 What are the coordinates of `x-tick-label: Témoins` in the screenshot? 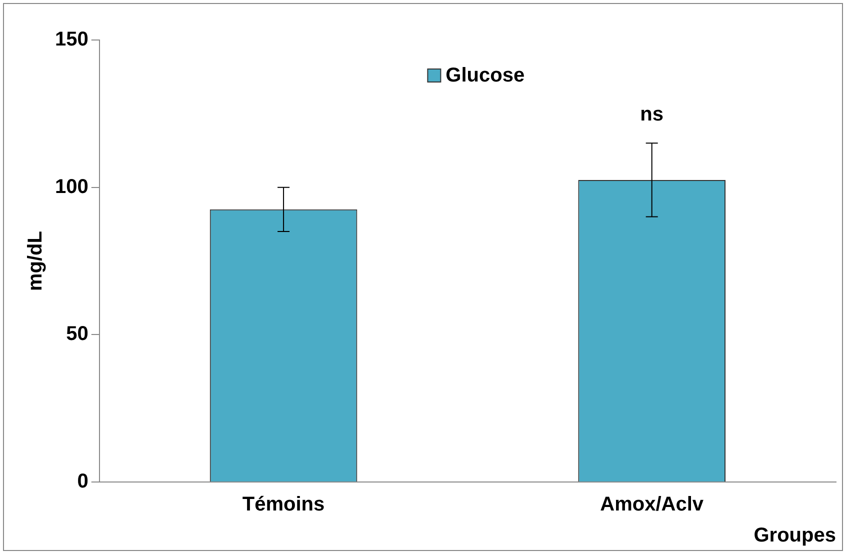 It's located at (283, 505).